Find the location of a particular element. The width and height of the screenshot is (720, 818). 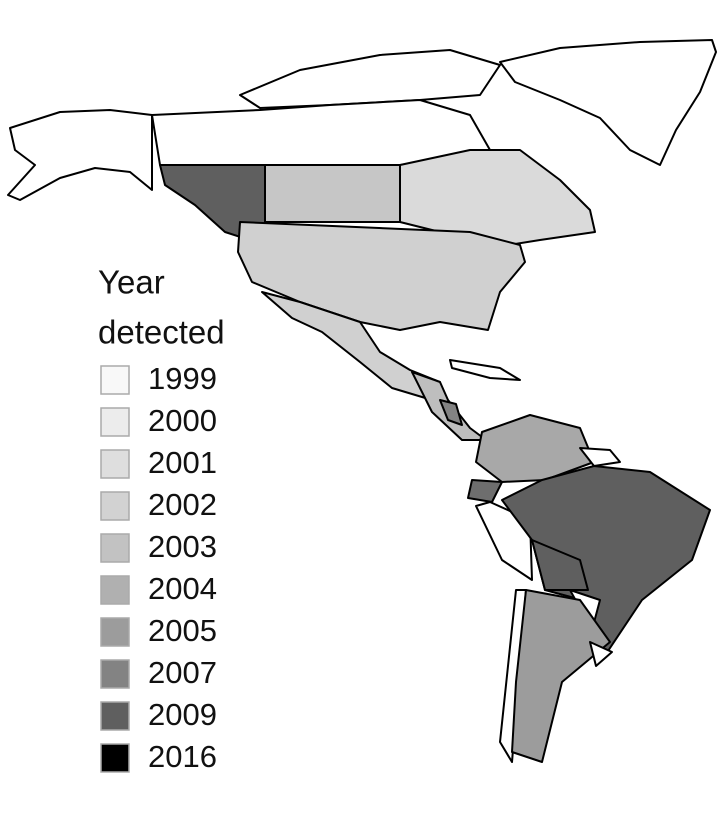

caribbean is located at coordinates (485, 370).